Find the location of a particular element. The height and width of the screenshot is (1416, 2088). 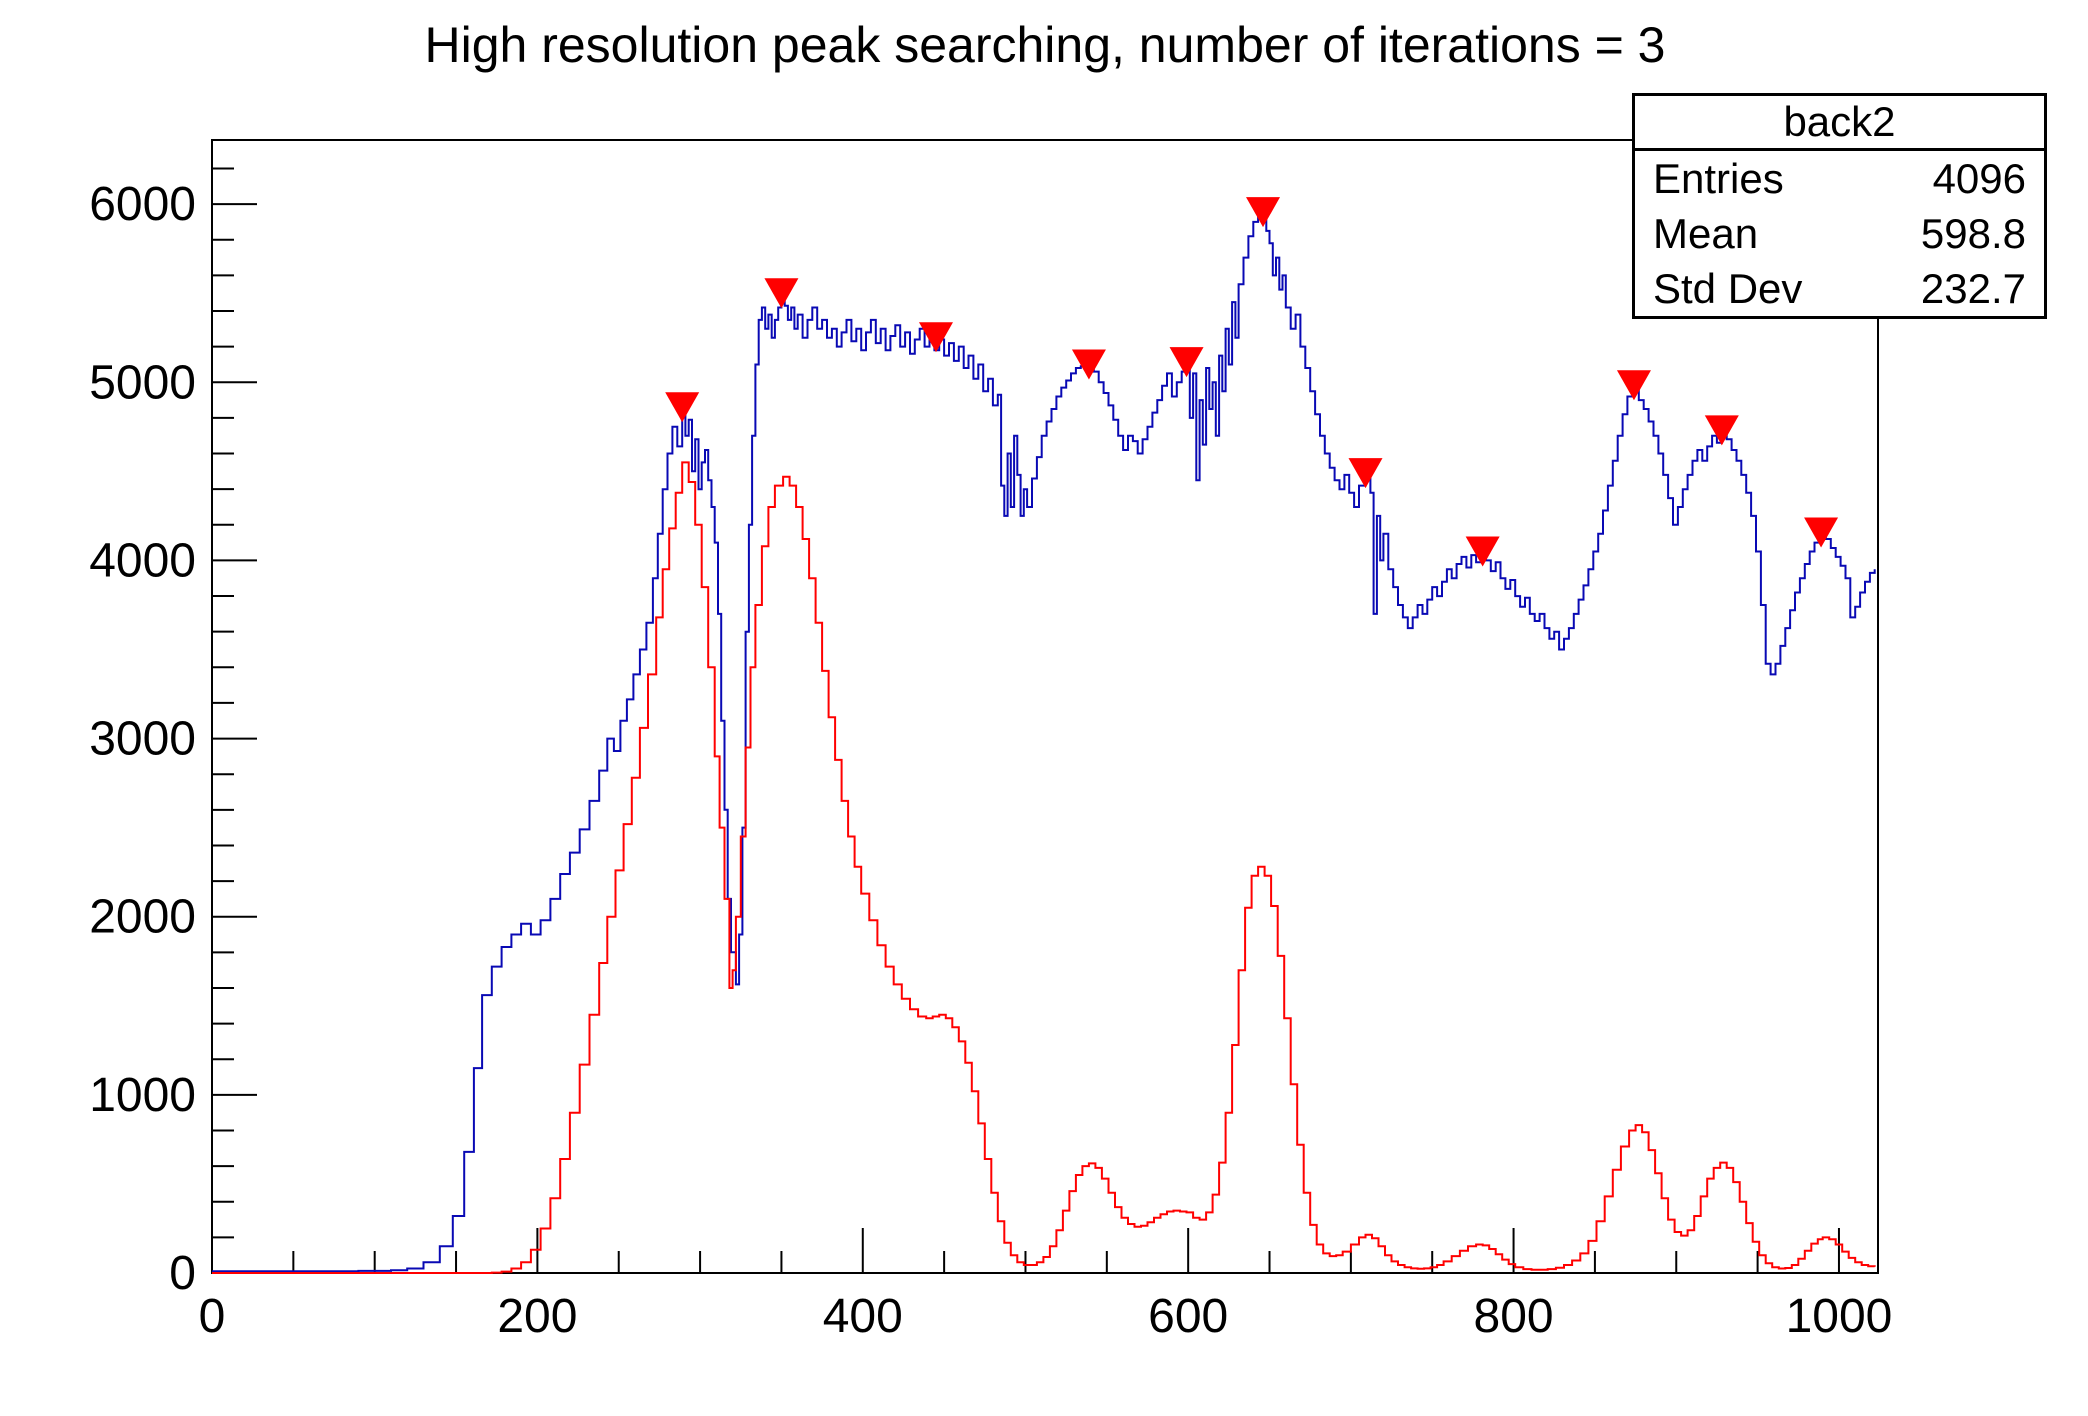

x-axis-tick-label: 0 is located at coordinates (212, 1316).